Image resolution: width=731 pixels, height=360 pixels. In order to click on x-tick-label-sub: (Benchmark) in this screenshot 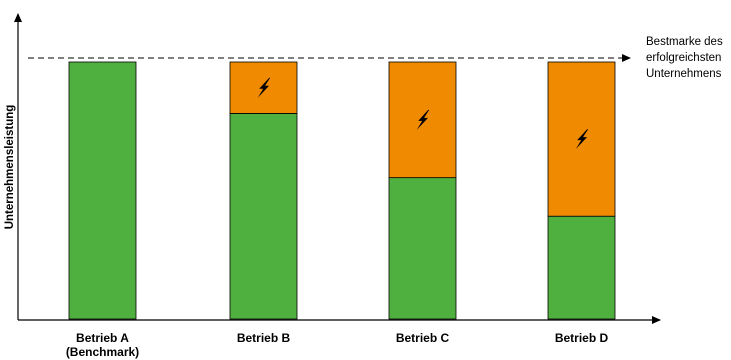, I will do `click(102, 352)`.